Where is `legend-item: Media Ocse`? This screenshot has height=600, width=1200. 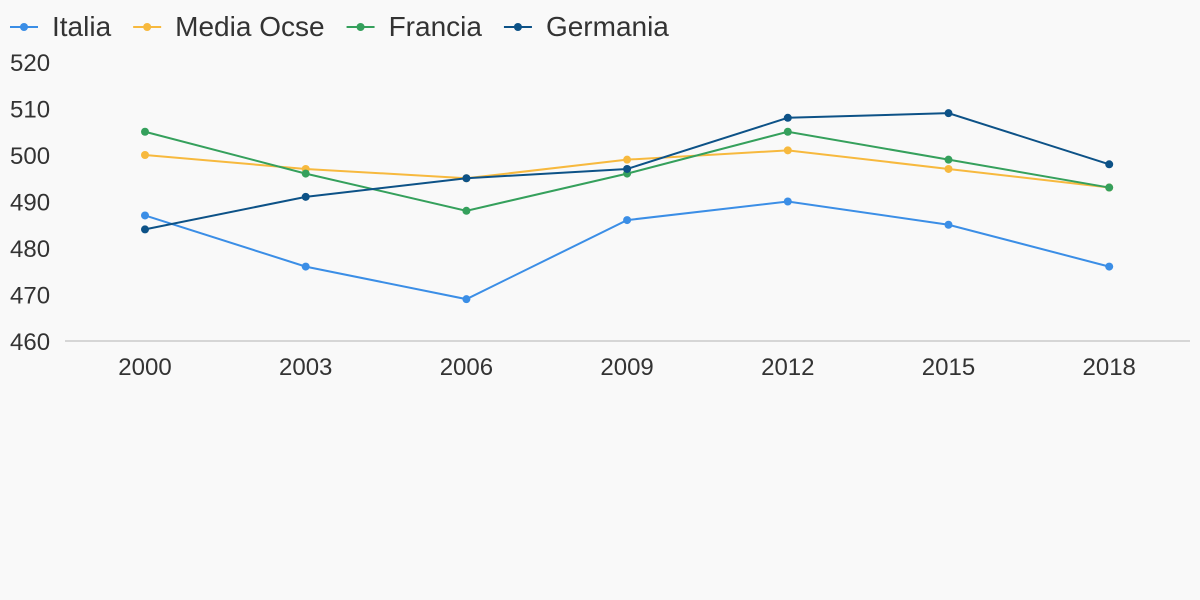 legend-item: Media Ocse is located at coordinates (229, 26).